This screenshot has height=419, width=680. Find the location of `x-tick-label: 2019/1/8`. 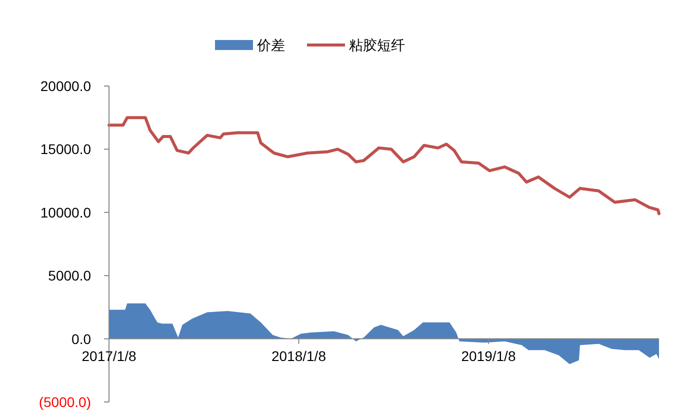

x-tick-label: 2019/1/8 is located at coordinates (488, 356).